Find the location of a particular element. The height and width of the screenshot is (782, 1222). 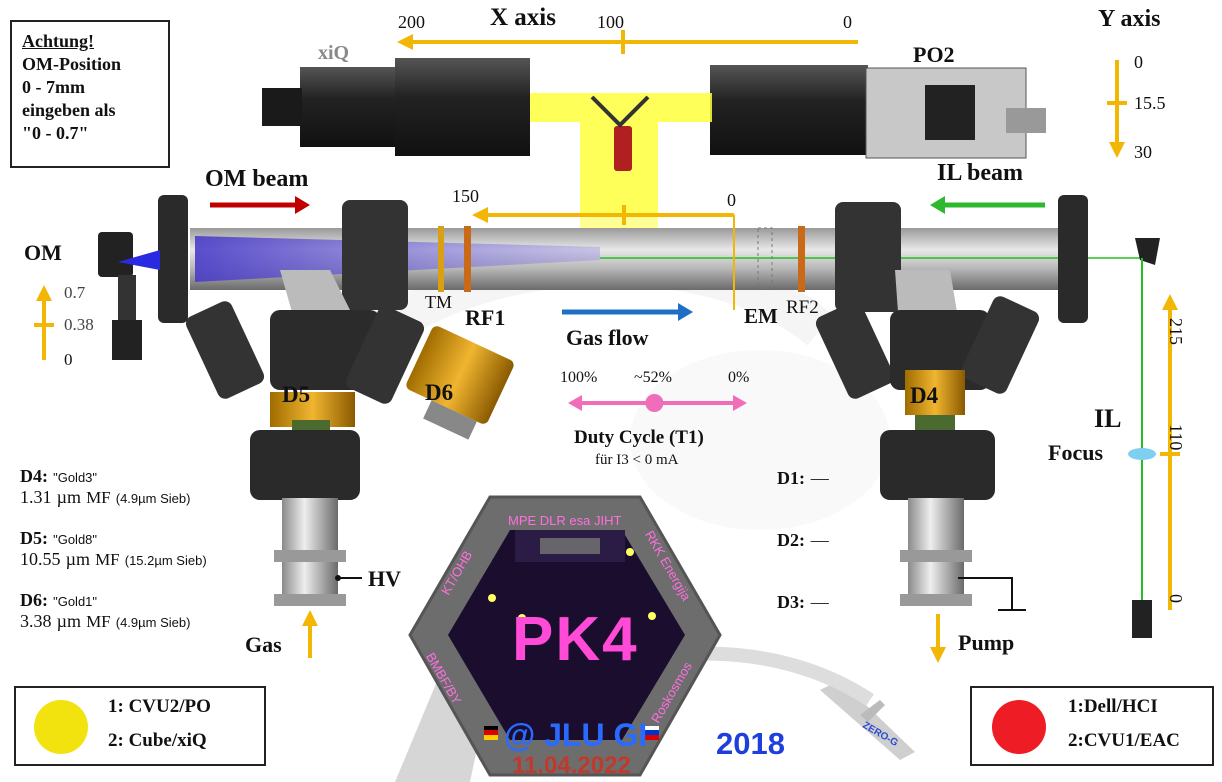

legend-right: 1:Dell/HCI 2:CVU1/EAC is located at coordinates (1092, 726).